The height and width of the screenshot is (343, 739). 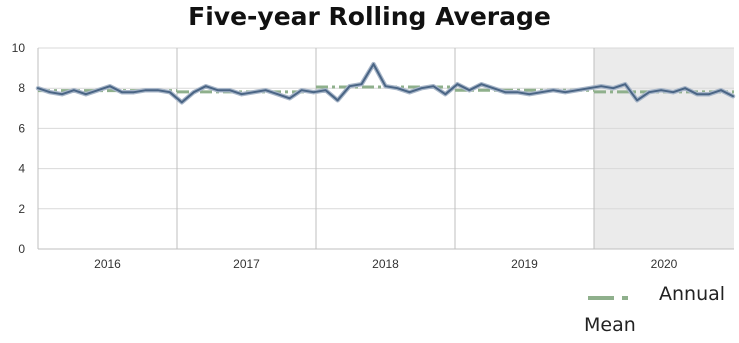 What do you see at coordinates (659, 311) in the screenshot?
I see `legend: Annual Mean` at bounding box center [659, 311].